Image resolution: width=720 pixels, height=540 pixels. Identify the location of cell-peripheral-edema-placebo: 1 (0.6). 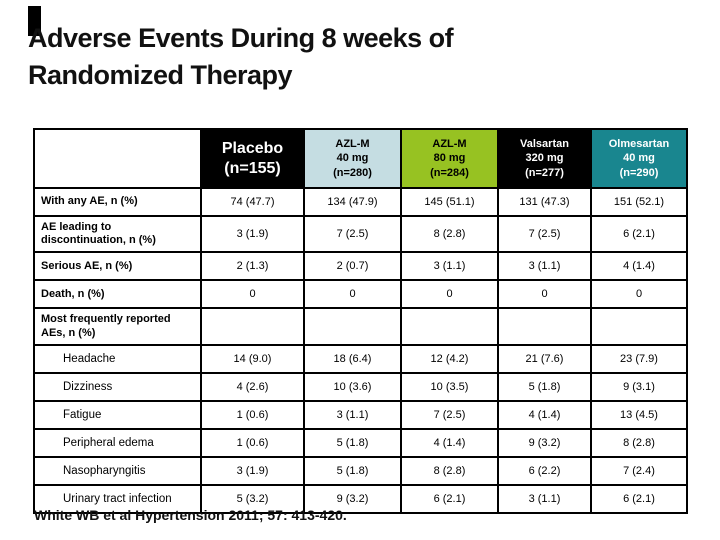
(252, 442).